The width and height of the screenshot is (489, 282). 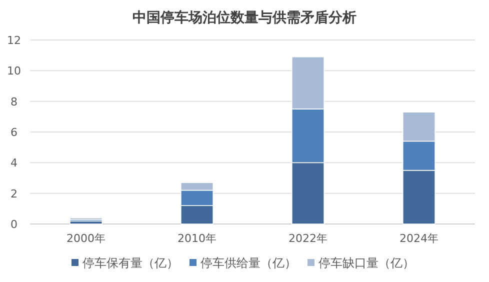 I want to click on legend-label: 停车保有量（亿）, so click(x=130, y=263).